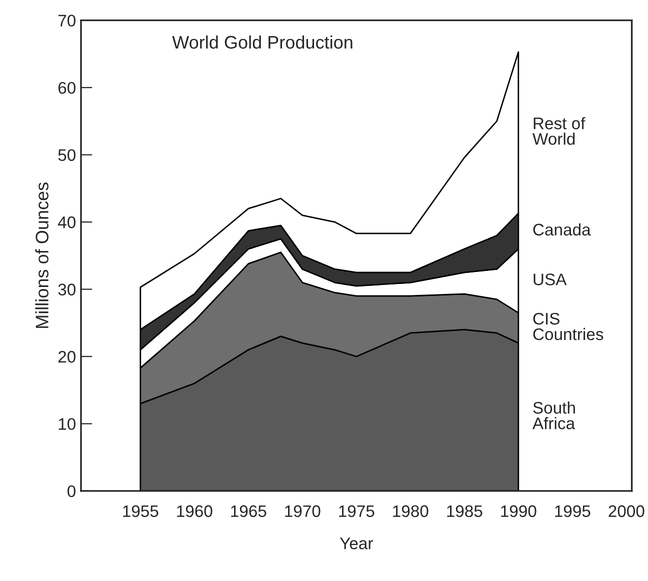 This screenshot has height=581, width=648. What do you see at coordinates (67, 20) in the screenshot?
I see `y-tick-label: 70` at bounding box center [67, 20].